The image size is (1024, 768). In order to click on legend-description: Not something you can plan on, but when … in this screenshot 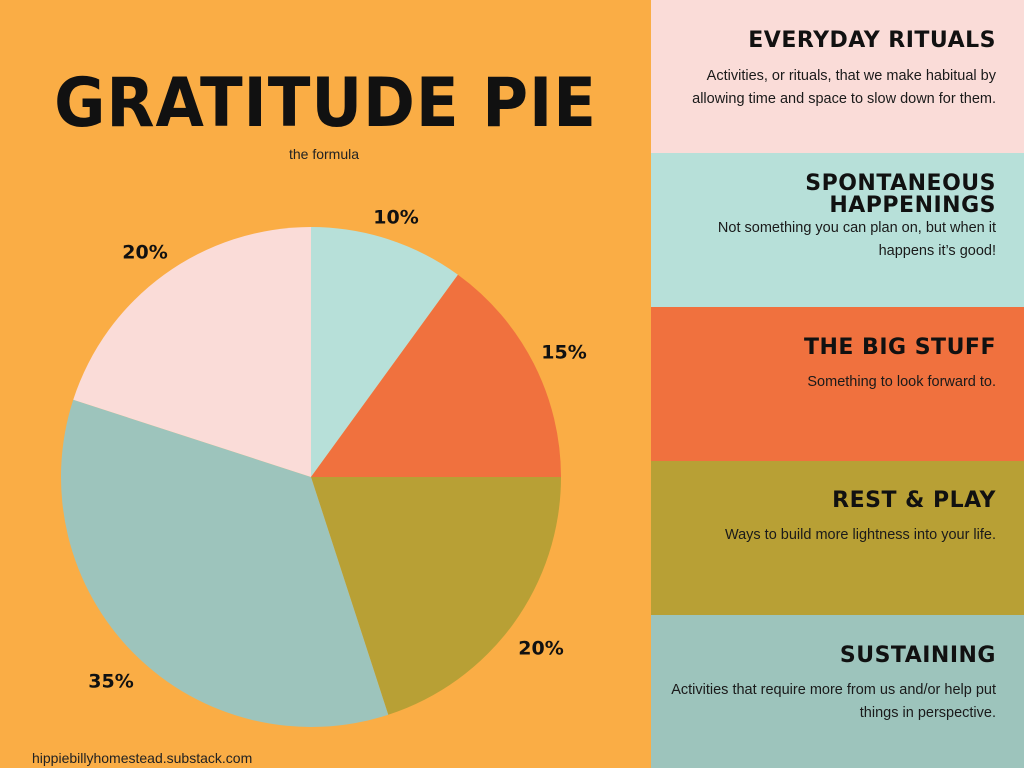, I will do `click(856, 239)`.